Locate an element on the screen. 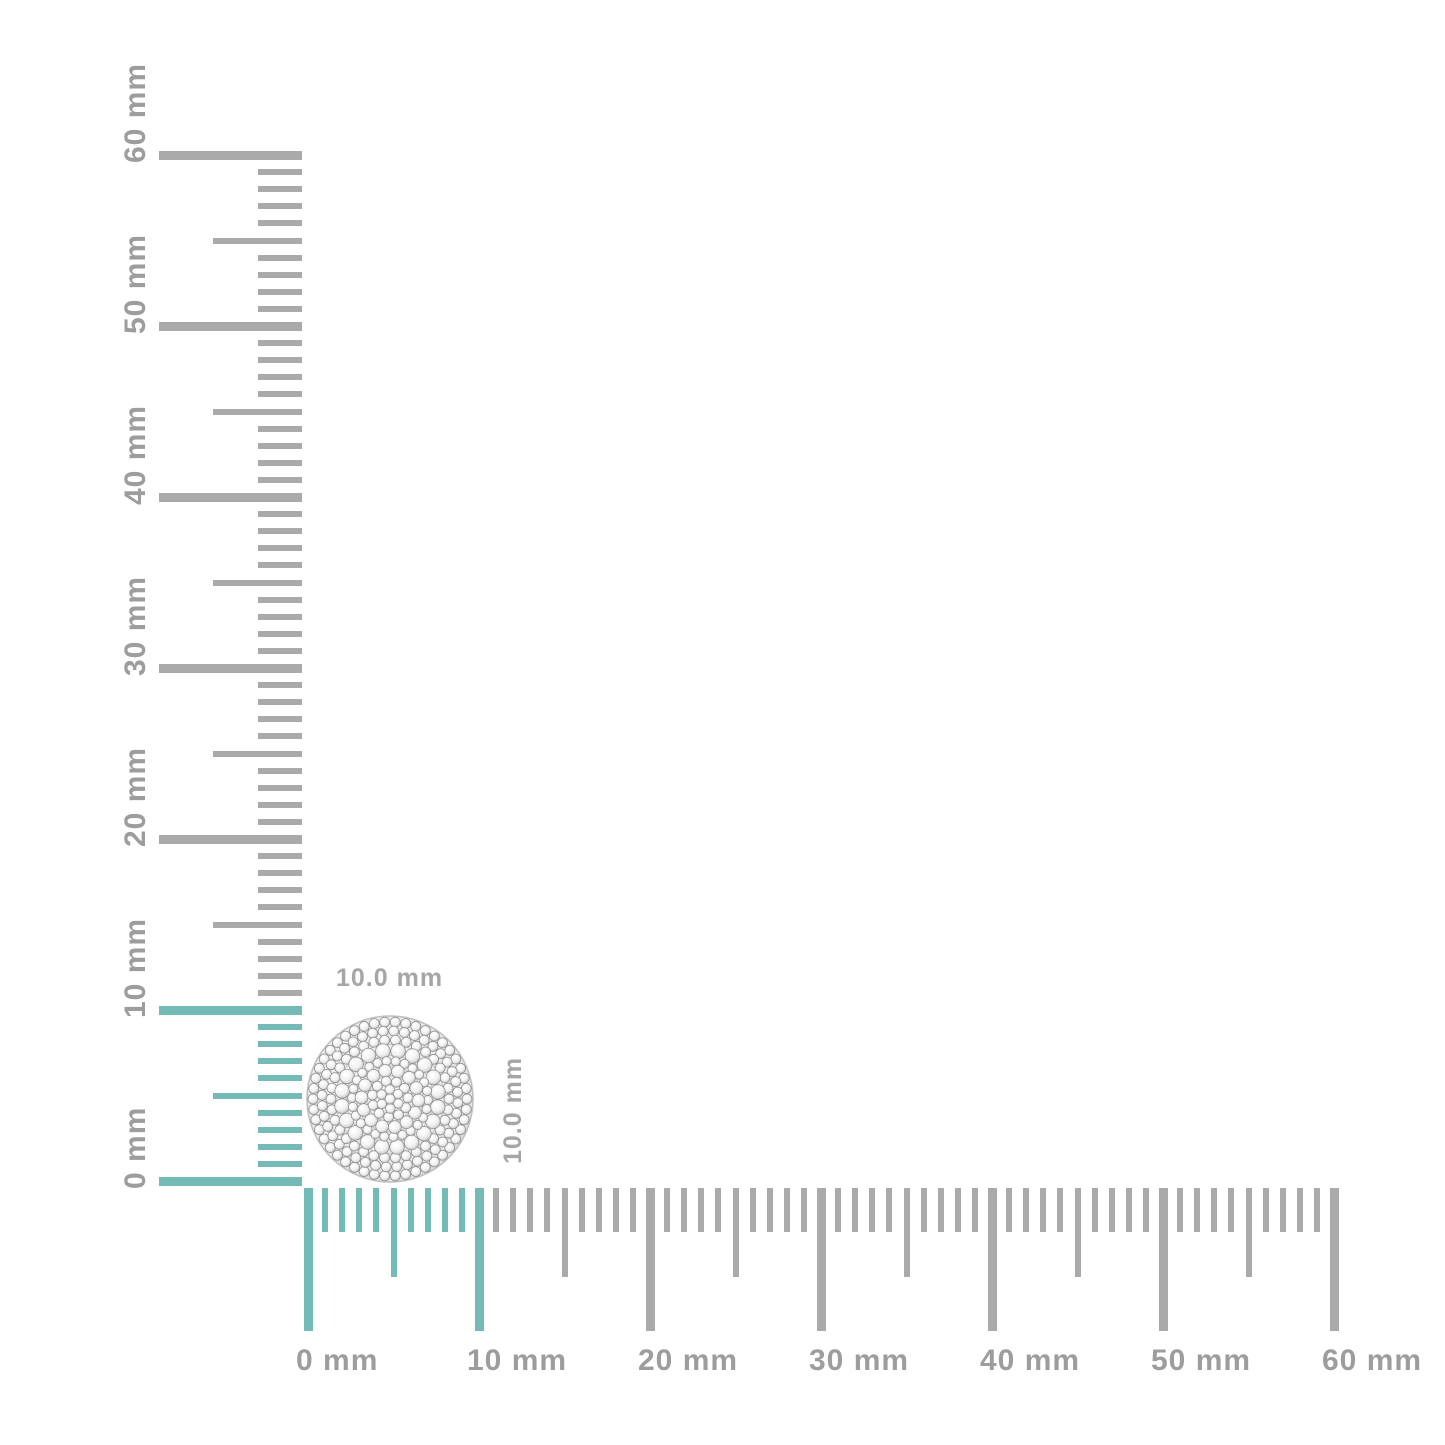 This screenshot has height=1445, width=1445. pave-stones is located at coordinates (390, 1099).